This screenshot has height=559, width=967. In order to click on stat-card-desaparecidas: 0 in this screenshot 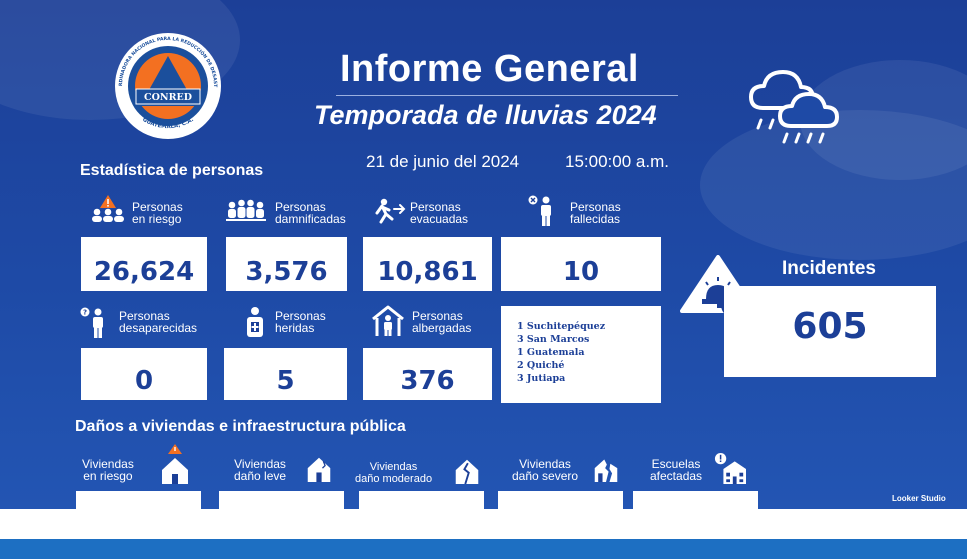, I will do `click(144, 374)`.